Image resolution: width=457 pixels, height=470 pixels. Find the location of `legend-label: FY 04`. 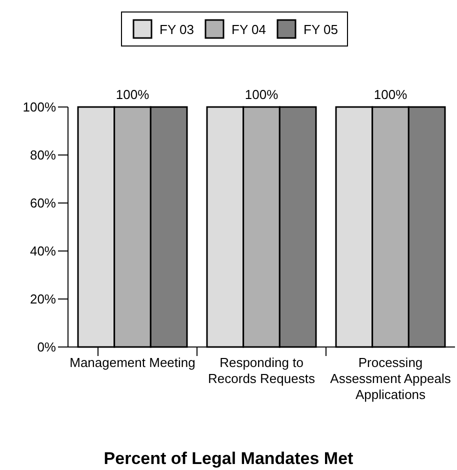

legend-label: FY 04 is located at coordinates (249, 29).